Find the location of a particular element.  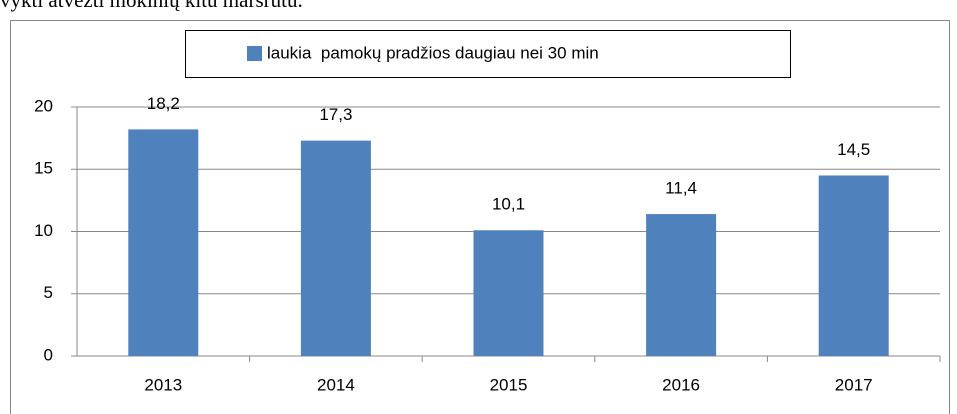

y-tick-label: 20 is located at coordinates (43, 105).